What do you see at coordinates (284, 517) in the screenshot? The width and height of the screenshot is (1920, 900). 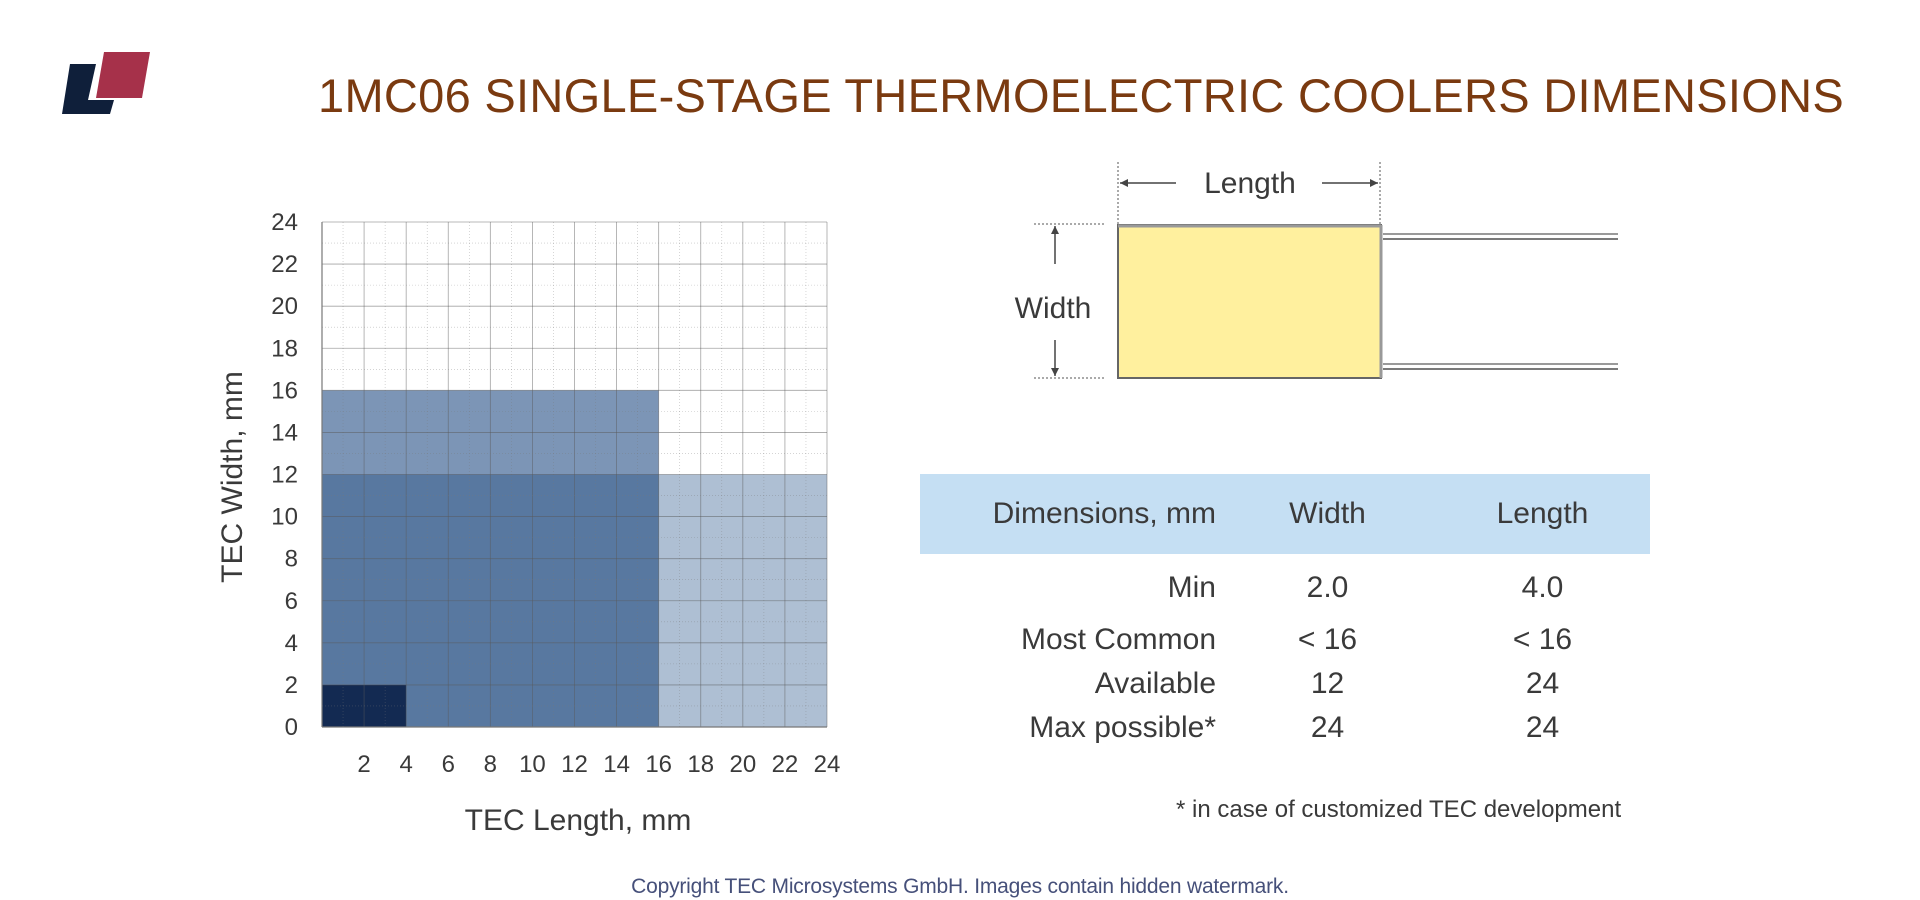 I see `y-tick-label: 10` at bounding box center [284, 517].